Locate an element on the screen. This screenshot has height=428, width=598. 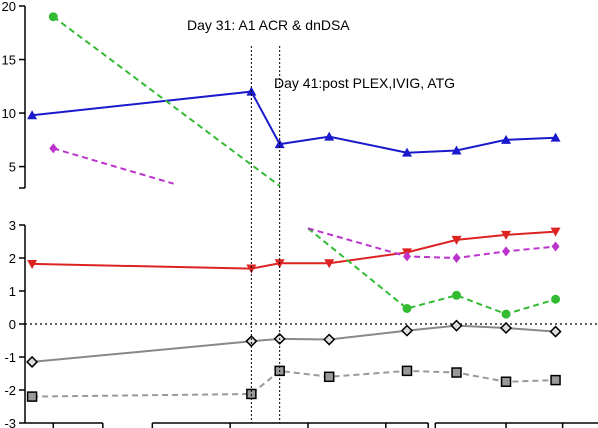
y-tick-label: 1 is located at coordinates (12, 291).